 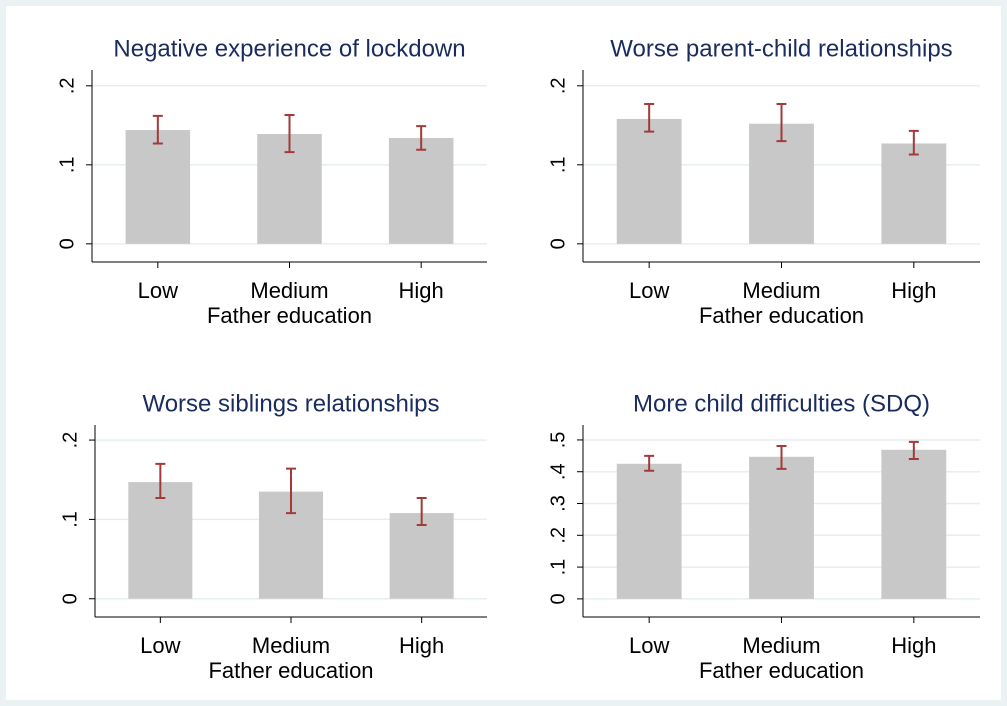 What do you see at coordinates (290, 403) in the screenshot?
I see `chart-title: Worse siblings relationships` at bounding box center [290, 403].